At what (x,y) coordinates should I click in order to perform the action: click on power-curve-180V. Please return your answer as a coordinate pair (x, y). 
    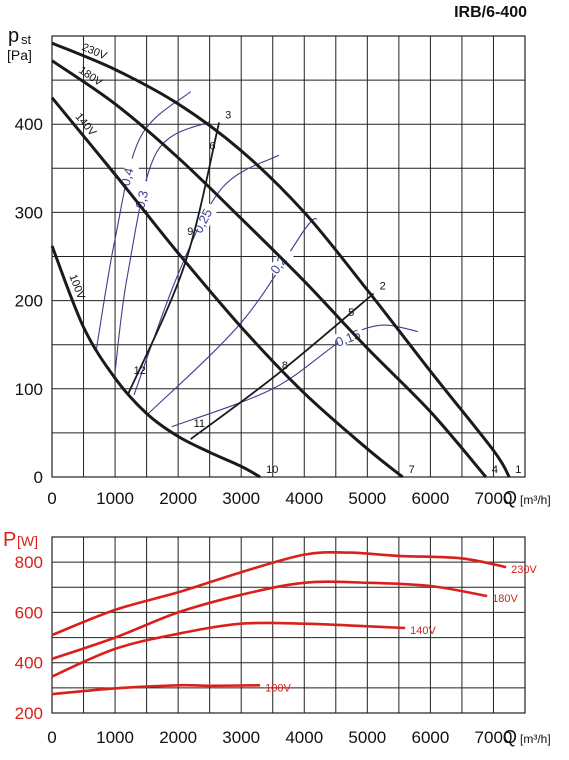
    Looking at the image, I should click on (269, 620).